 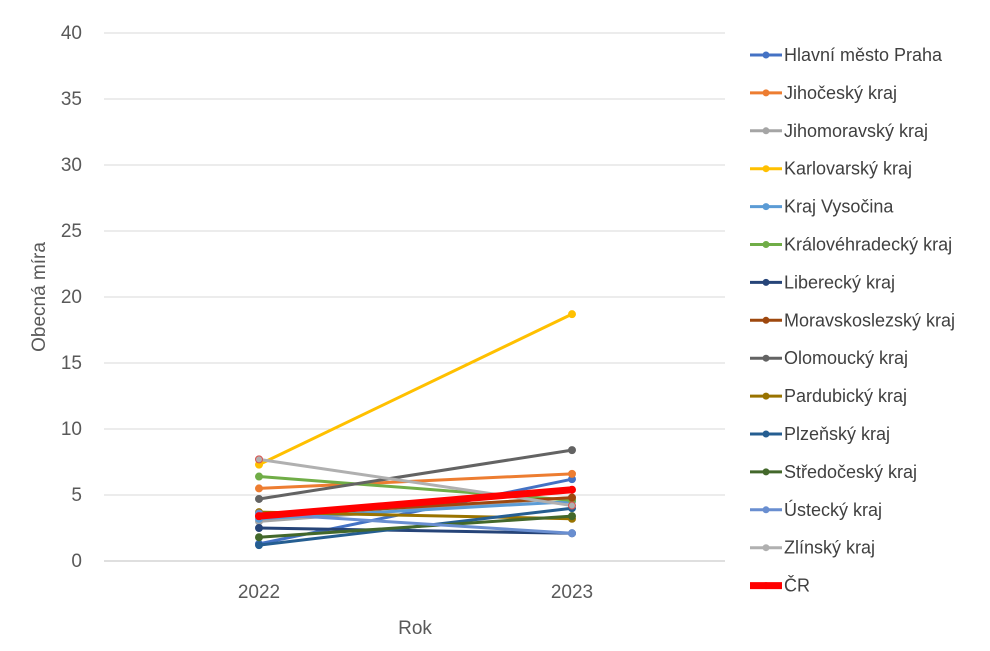 I want to click on legend-label: Olomoucký kraj, so click(x=846, y=358).